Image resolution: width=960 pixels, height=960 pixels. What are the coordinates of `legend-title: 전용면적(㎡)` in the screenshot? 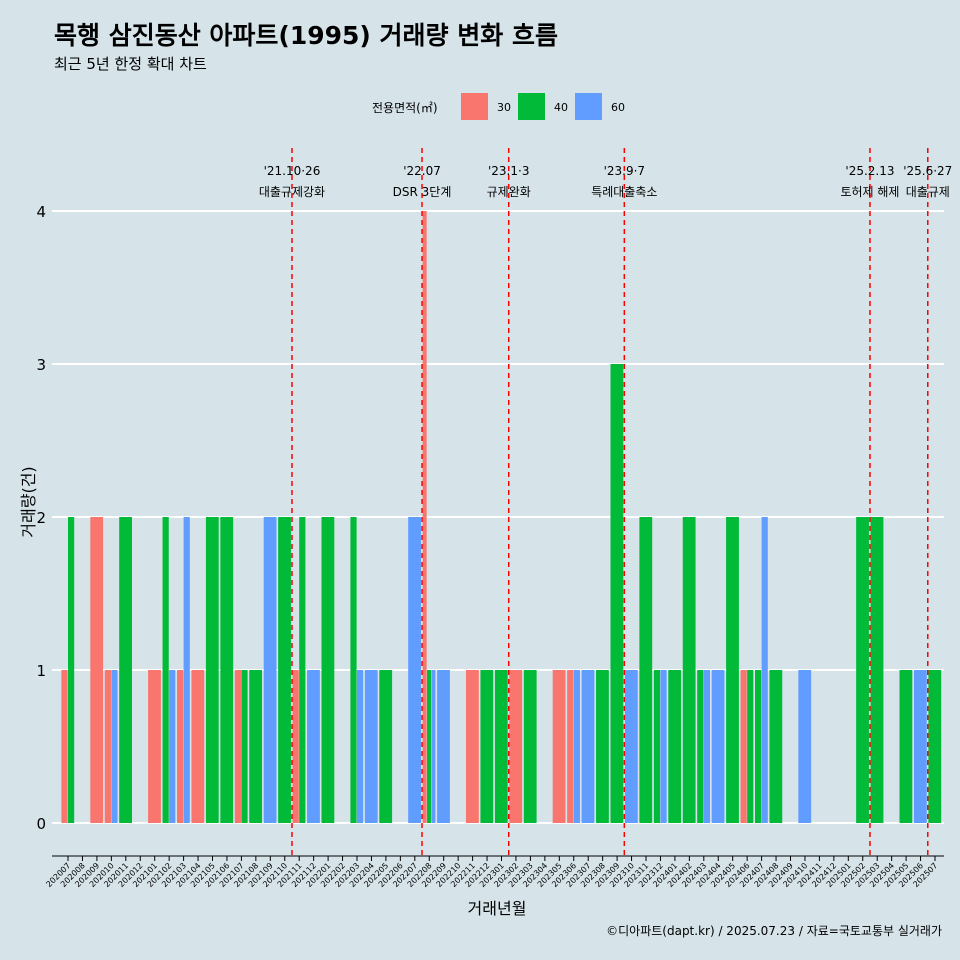 It's located at (405, 108).